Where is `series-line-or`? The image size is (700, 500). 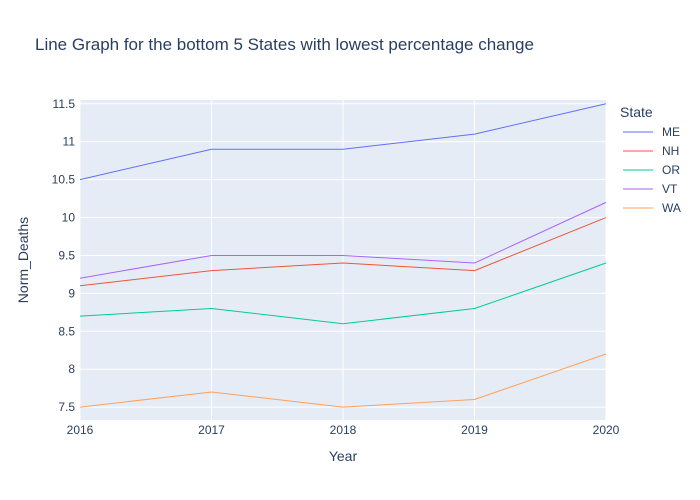 series-line-or is located at coordinates (343, 293).